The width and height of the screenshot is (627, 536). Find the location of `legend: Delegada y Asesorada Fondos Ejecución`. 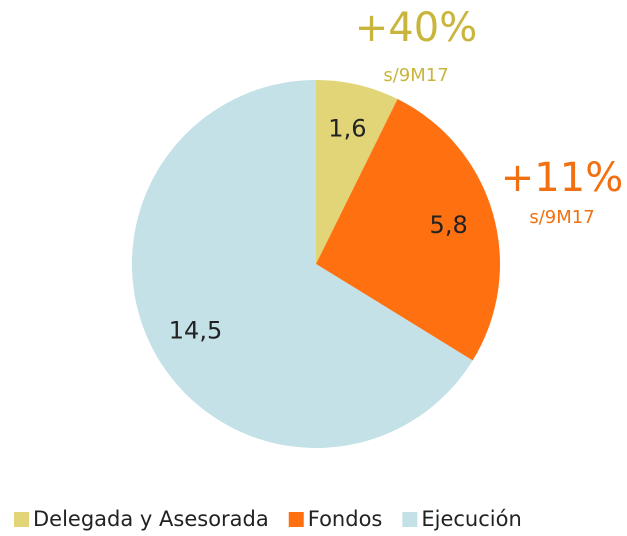

legend: Delegada y Asesorada Fondos Ejecución is located at coordinates (268, 519).